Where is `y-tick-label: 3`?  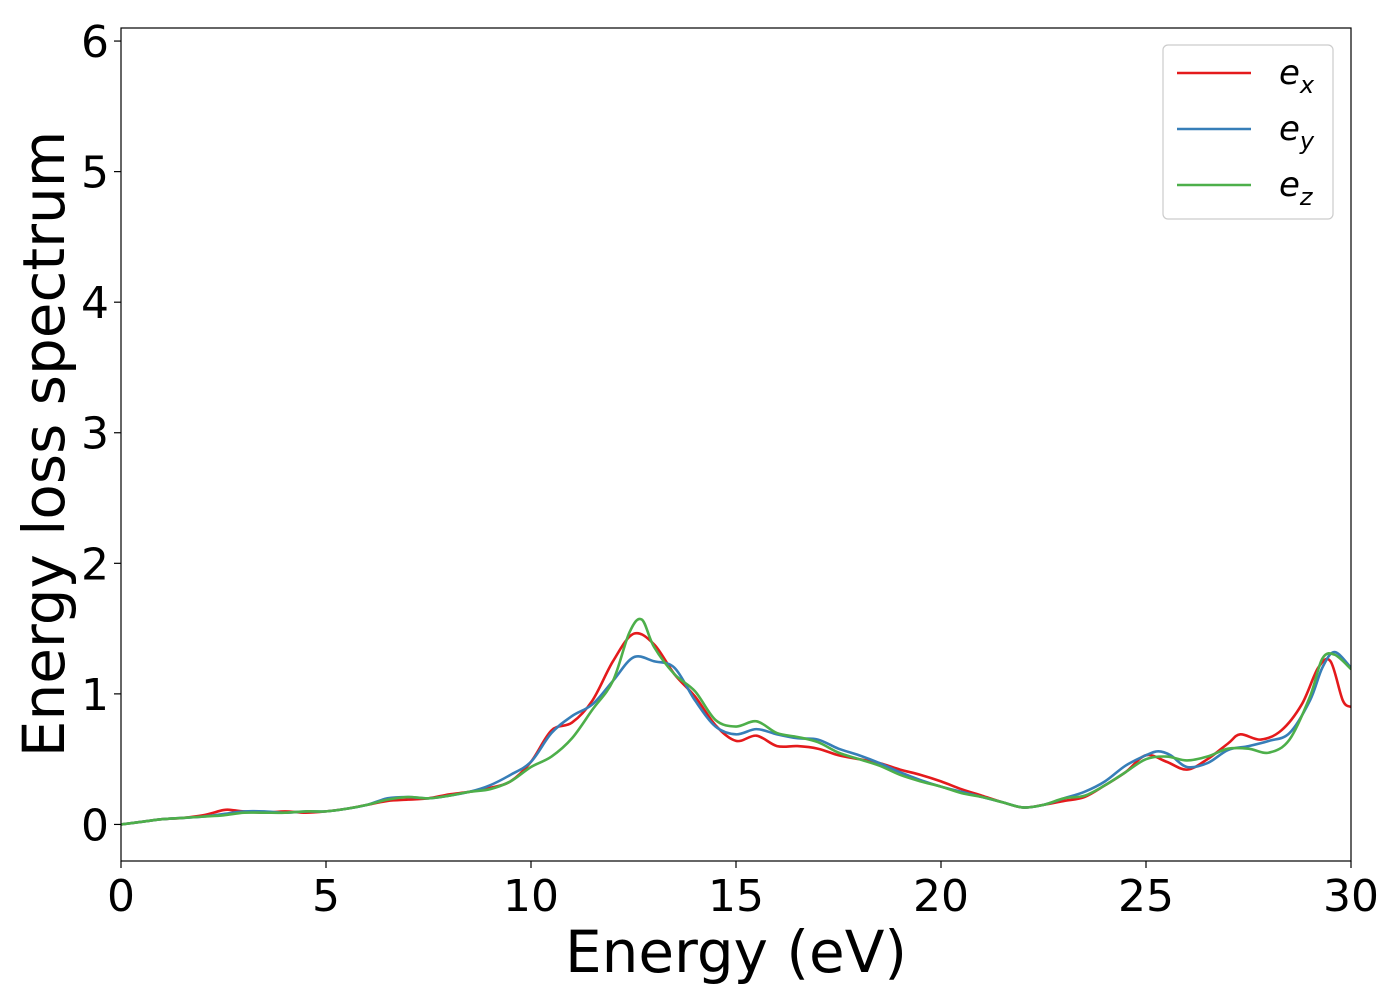 y-tick-label: 3 is located at coordinates (95, 434).